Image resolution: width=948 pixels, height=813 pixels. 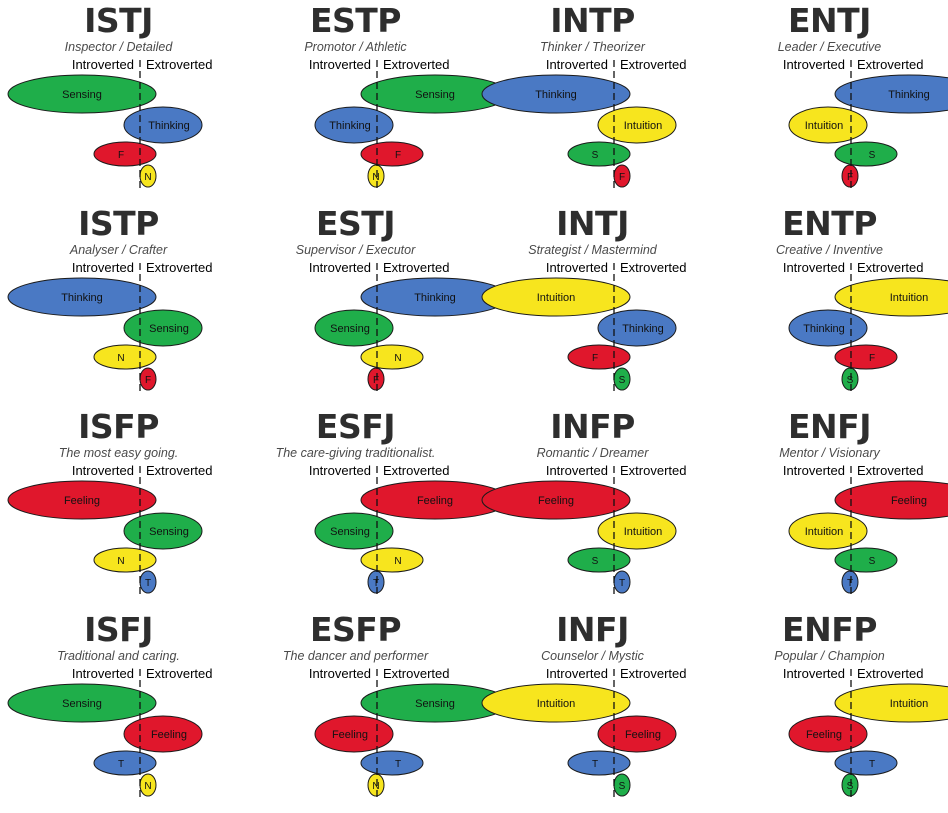 What do you see at coordinates (355, 629) in the screenshot?
I see `type-code: ESFP` at bounding box center [355, 629].